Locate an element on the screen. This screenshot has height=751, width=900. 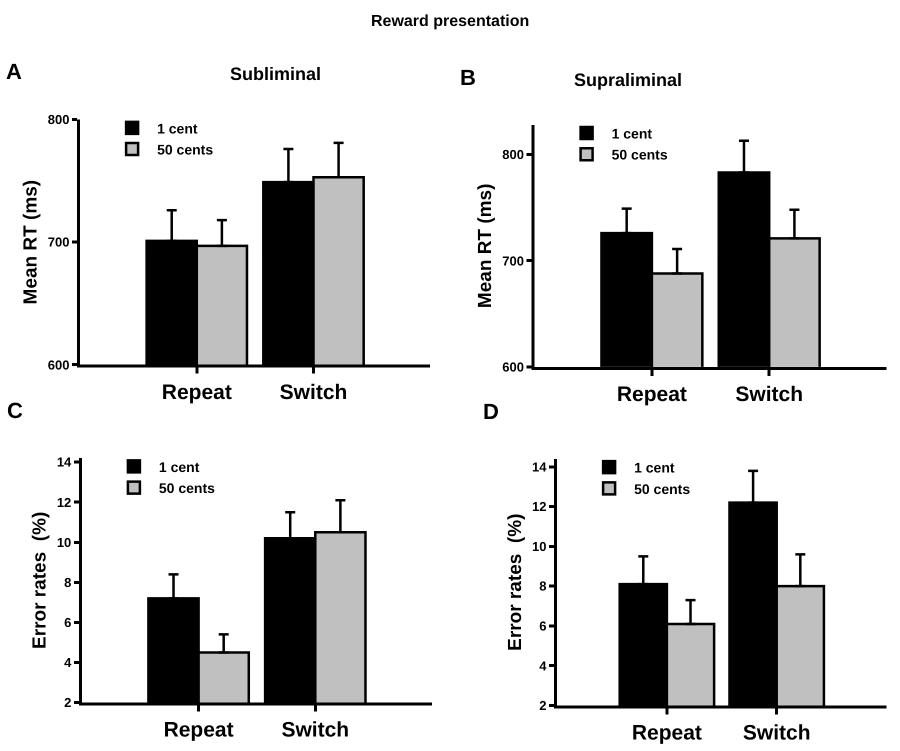
text: C is located at coordinates (15, 410).